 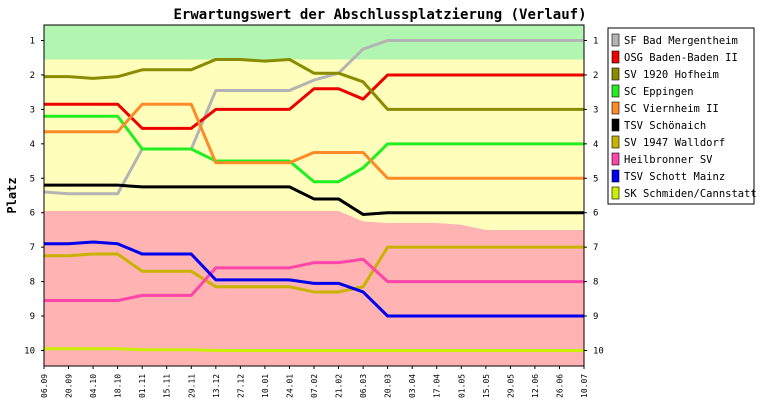 I want to click on y-tick-label-left: 5, so click(x=32, y=179).